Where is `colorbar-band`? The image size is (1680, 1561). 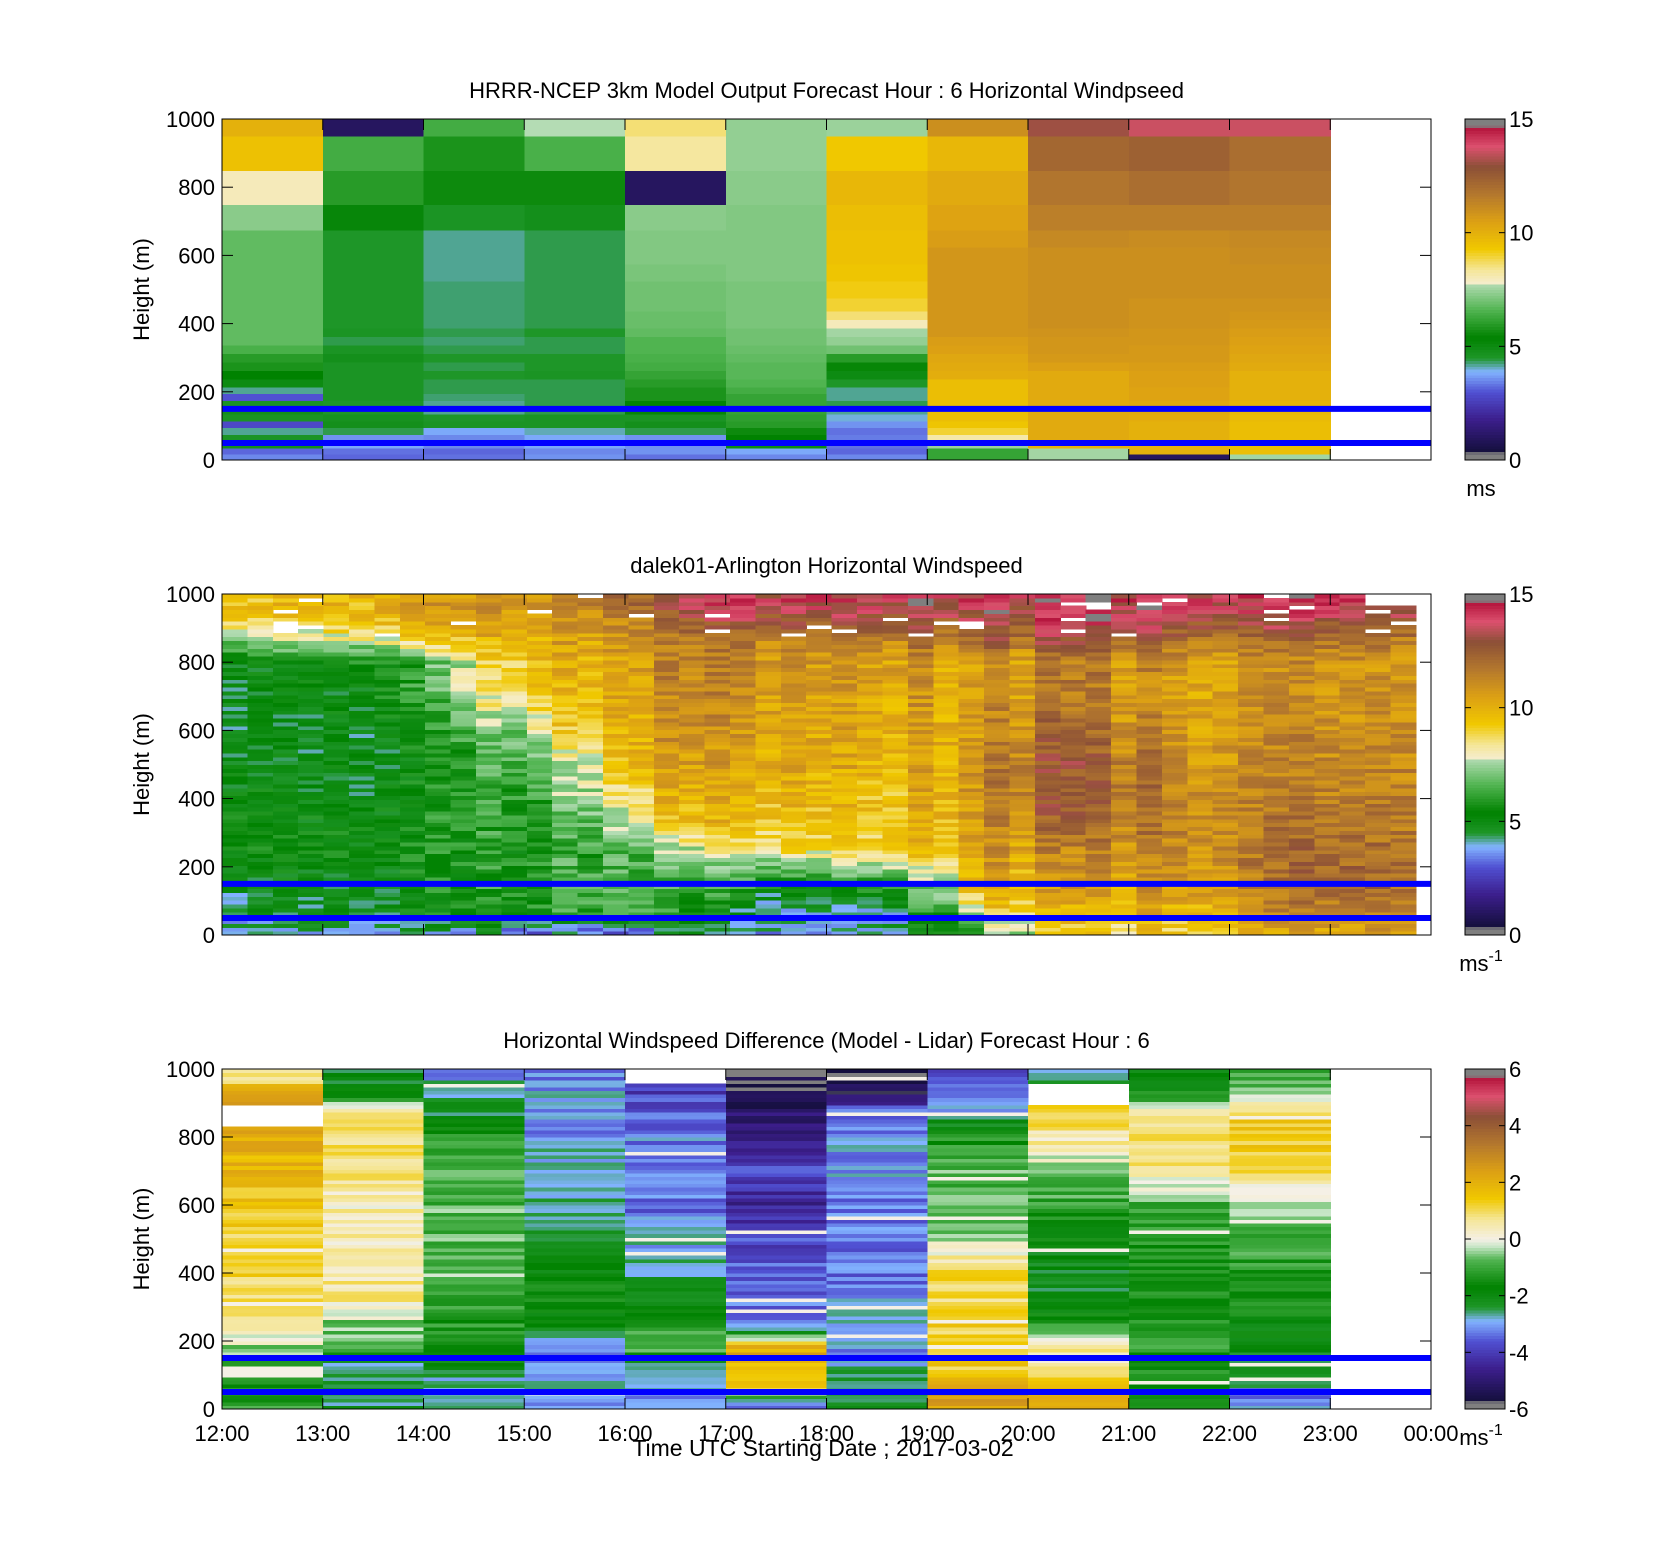
colorbar-band is located at coordinates (1485, 237).